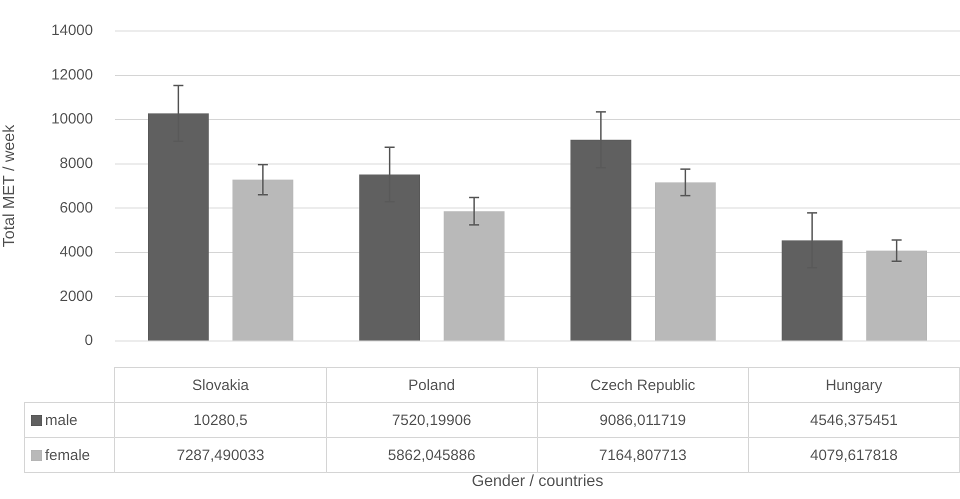 Image resolution: width=960 pixels, height=499 pixels. What do you see at coordinates (76, 252) in the screenshot?
I see `y-tick-label: 4000` at bounding box center [76, 252].